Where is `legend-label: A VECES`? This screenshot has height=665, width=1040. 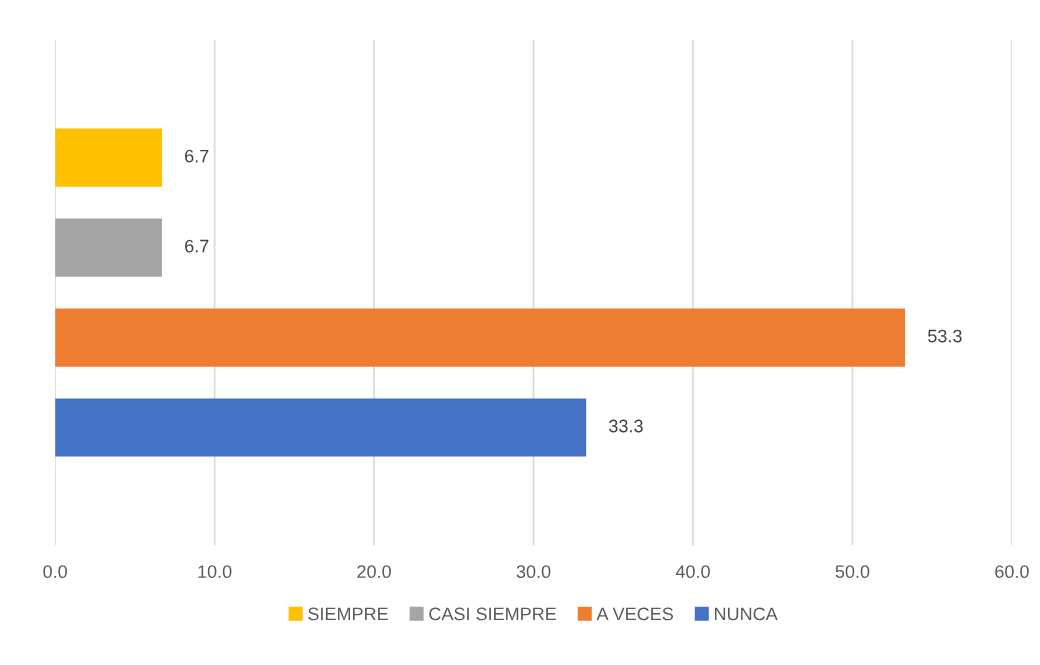
legend-label: A VECES is located at coordinates (634, 614).